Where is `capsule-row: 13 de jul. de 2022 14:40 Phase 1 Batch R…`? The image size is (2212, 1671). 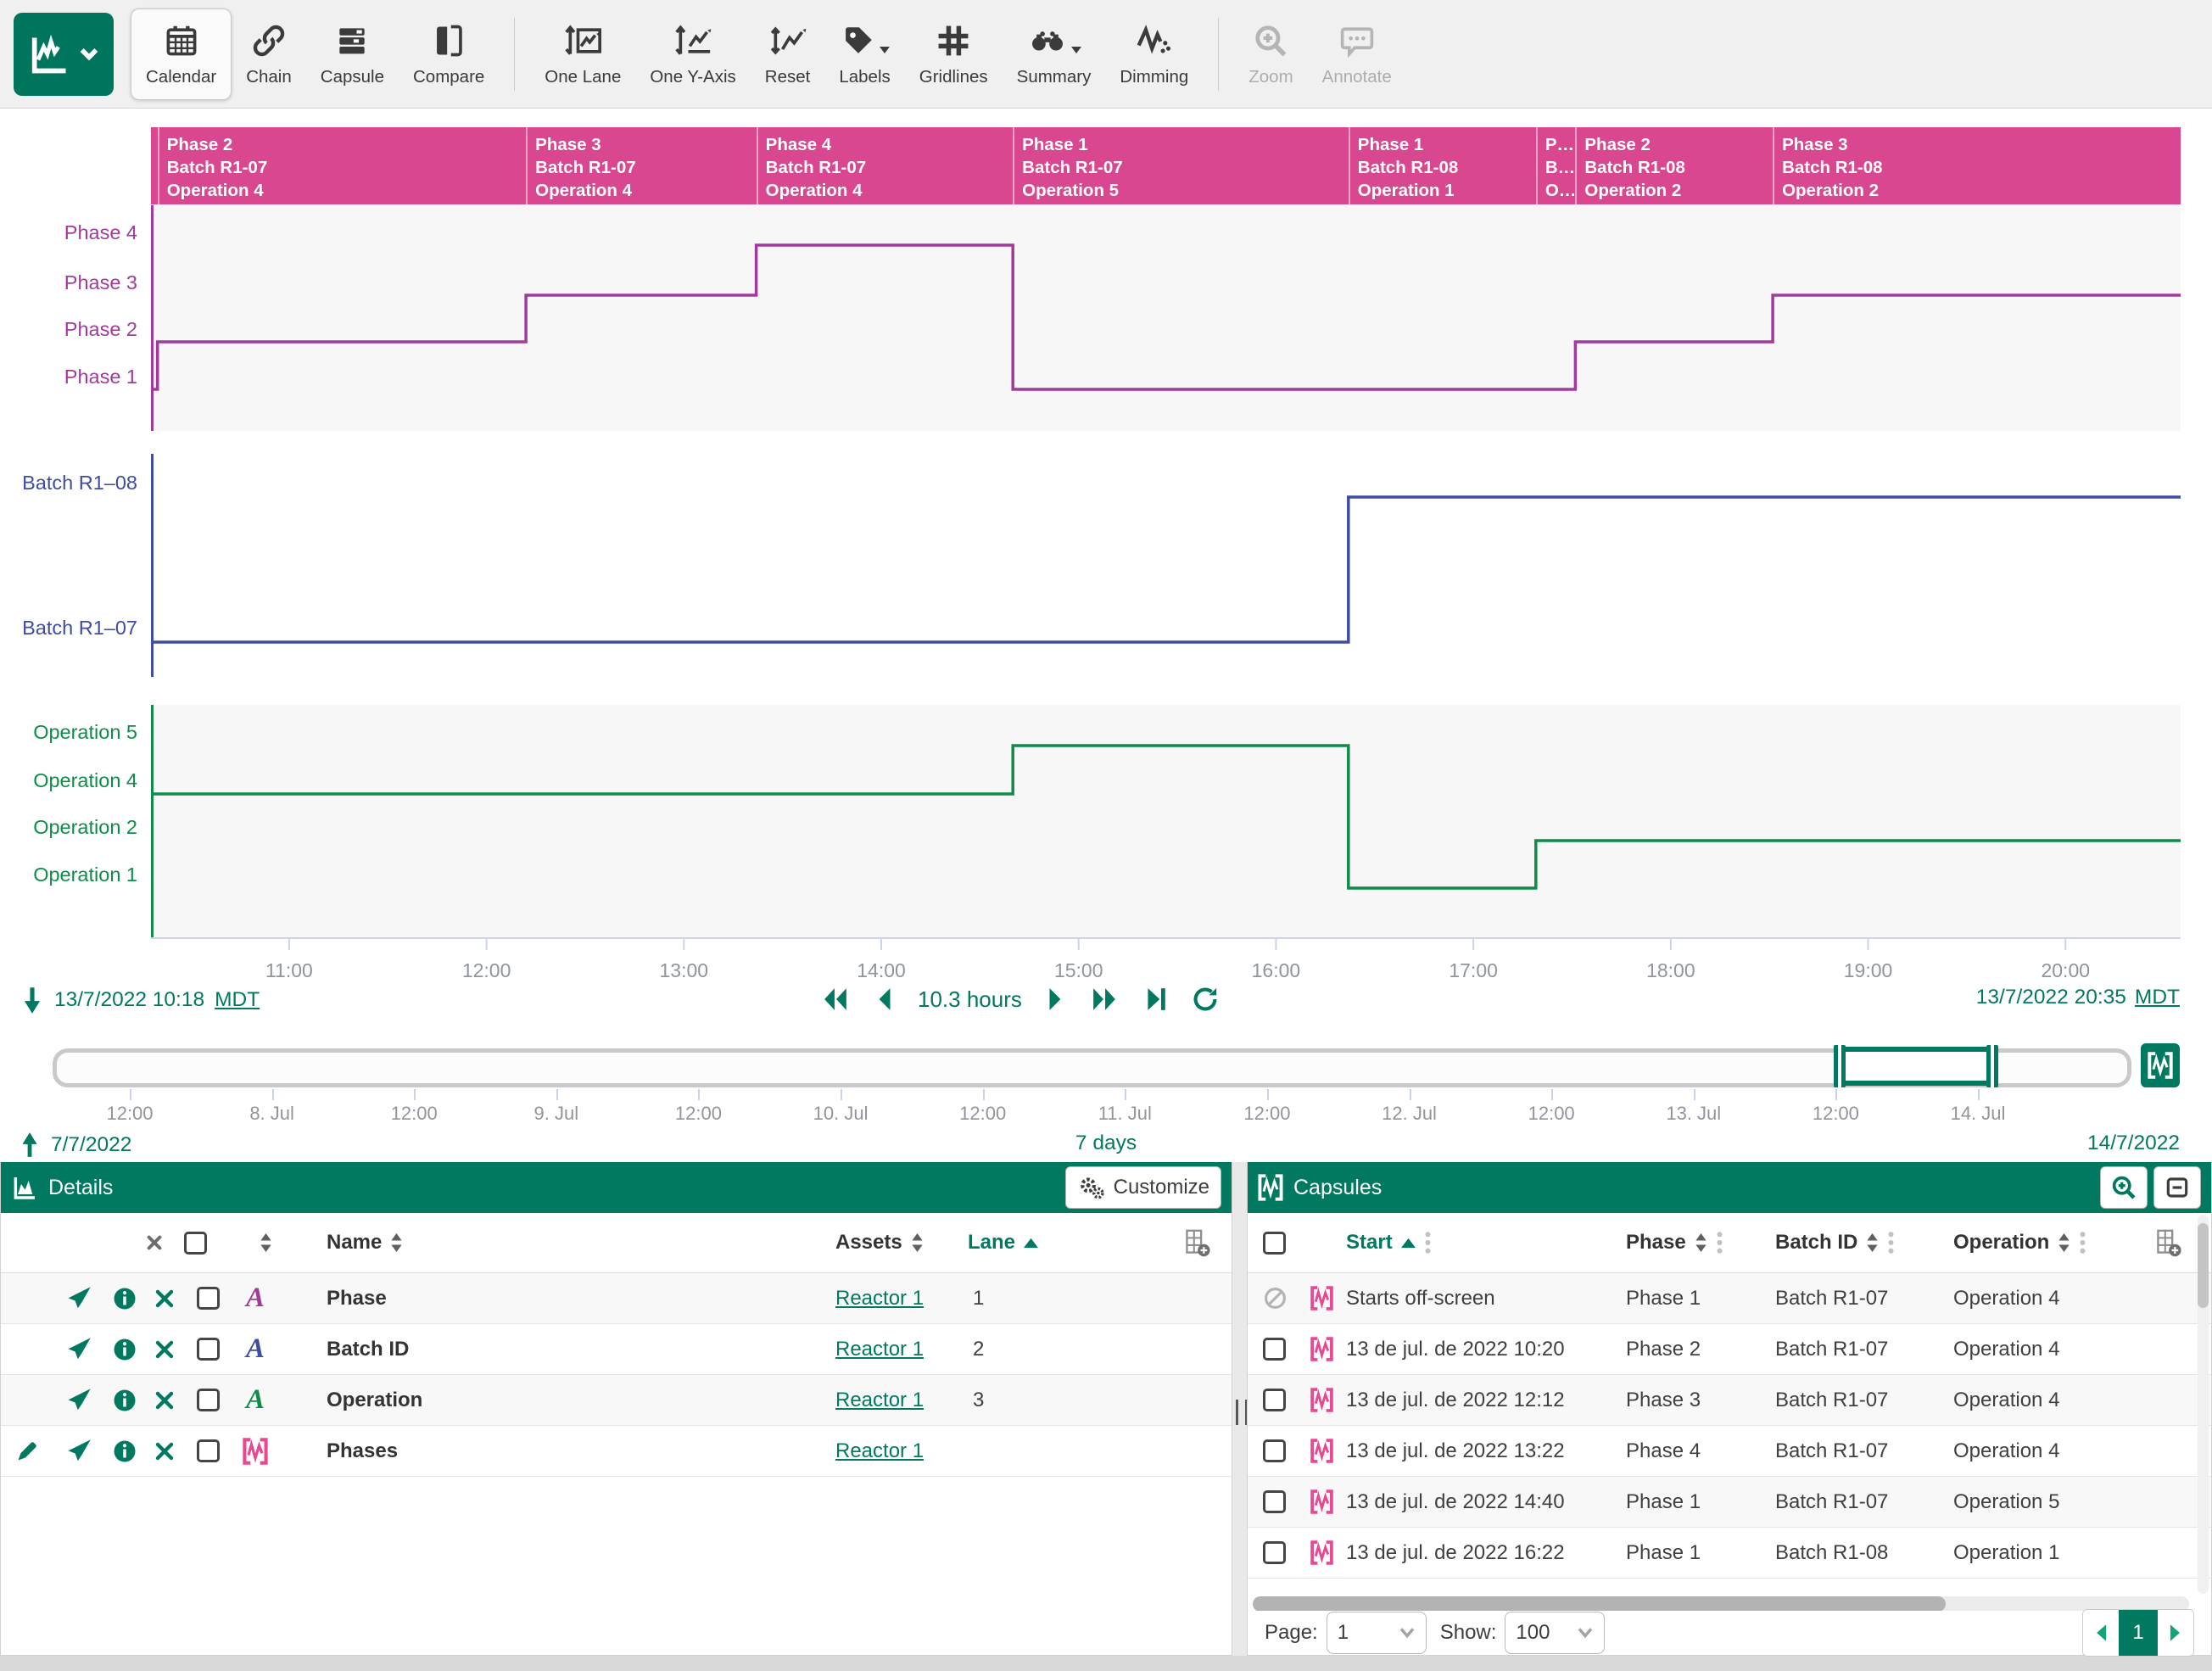 capsule-row: 13 de jul. de 2022 14:40 Phase 1 Batch R… is located at coordinates (1730, 1502).